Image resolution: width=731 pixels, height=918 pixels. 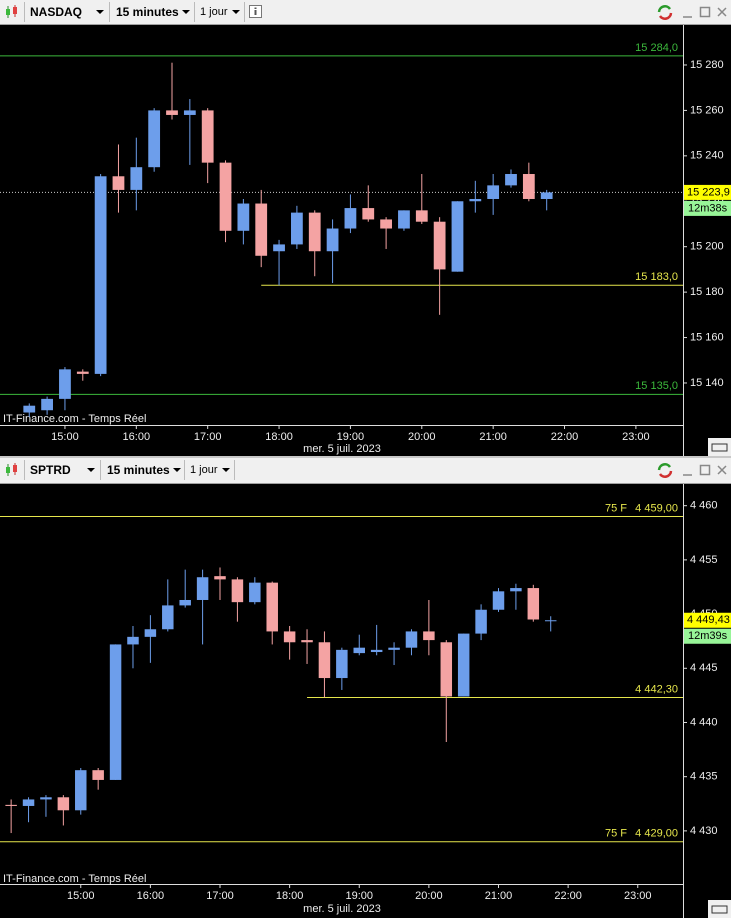 I want to click on symbol: SPTRD, so click(x=50, y=470).